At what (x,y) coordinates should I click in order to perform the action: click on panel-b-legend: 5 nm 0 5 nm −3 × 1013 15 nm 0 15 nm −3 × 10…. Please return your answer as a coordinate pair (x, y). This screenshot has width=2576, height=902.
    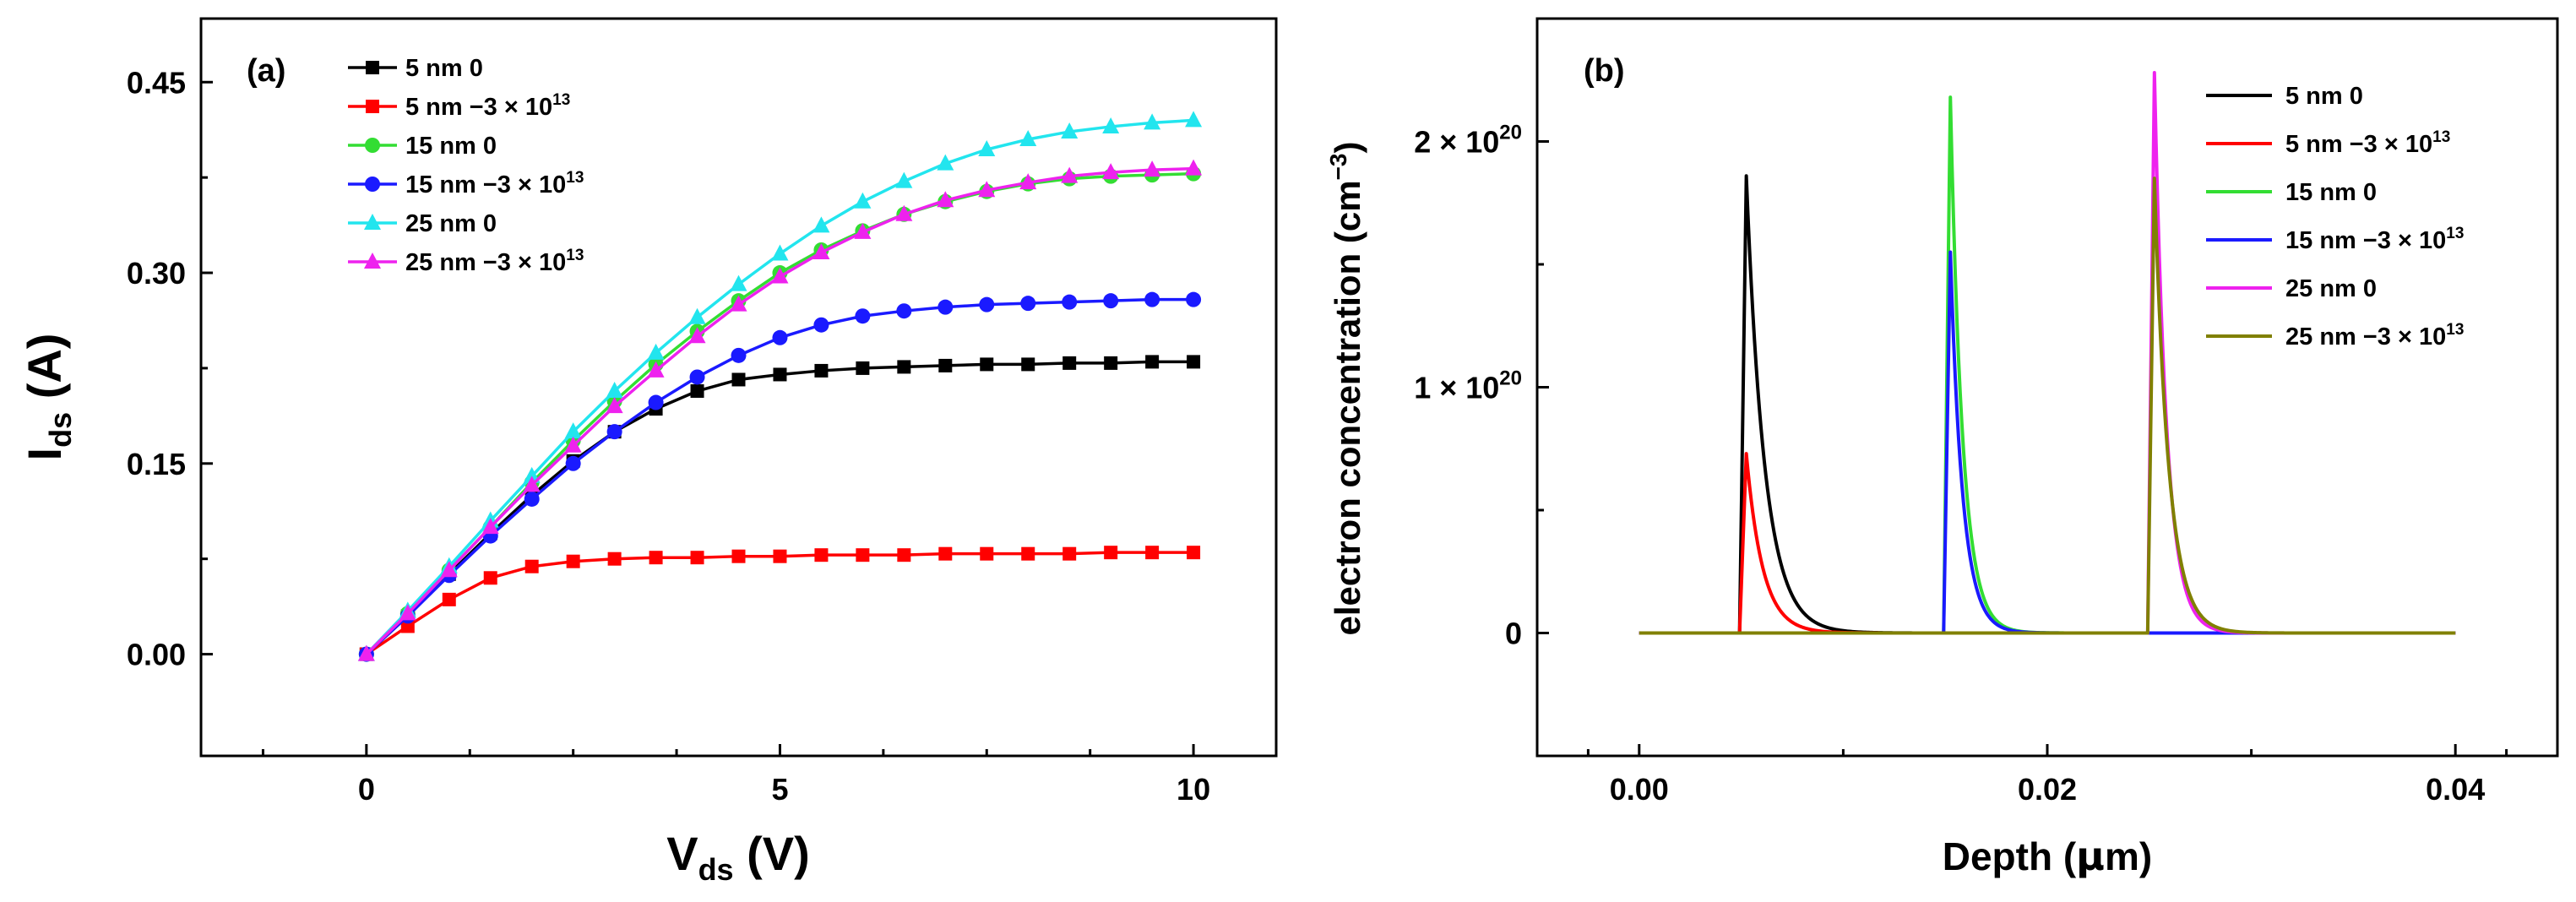
    Looking at the image, I should click on (2335, 216).